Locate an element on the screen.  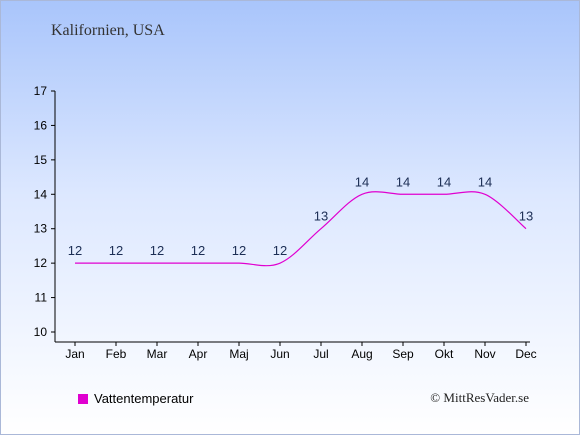
x-tick-label: Dec is located at coordinates (525, 354).